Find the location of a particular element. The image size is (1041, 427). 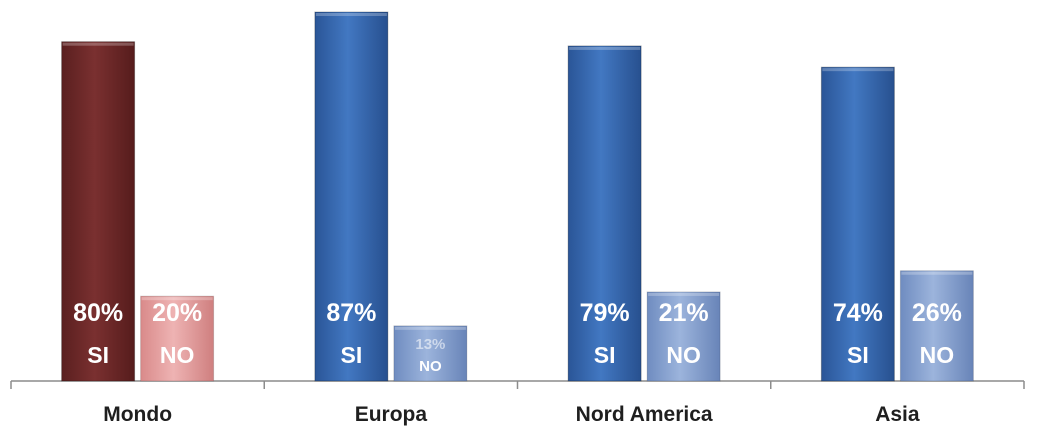

bar-value-label: 80% is located at coordinates (98, 313).